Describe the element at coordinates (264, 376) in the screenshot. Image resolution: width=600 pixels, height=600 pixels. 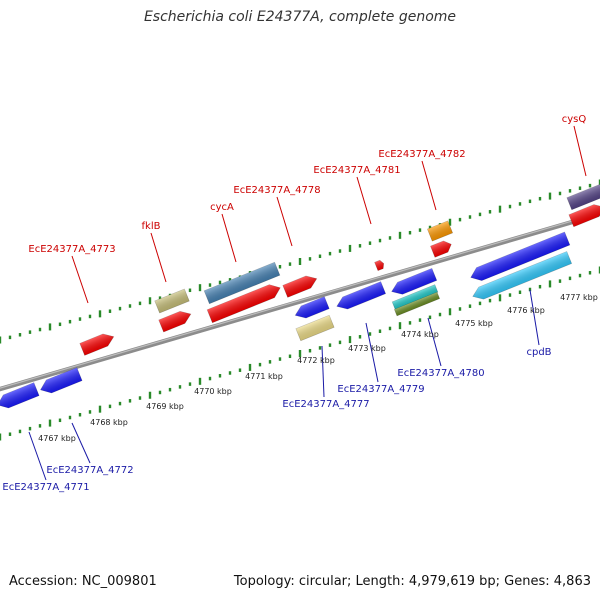
I see `ruler-label: 4771 kbp` at that location.